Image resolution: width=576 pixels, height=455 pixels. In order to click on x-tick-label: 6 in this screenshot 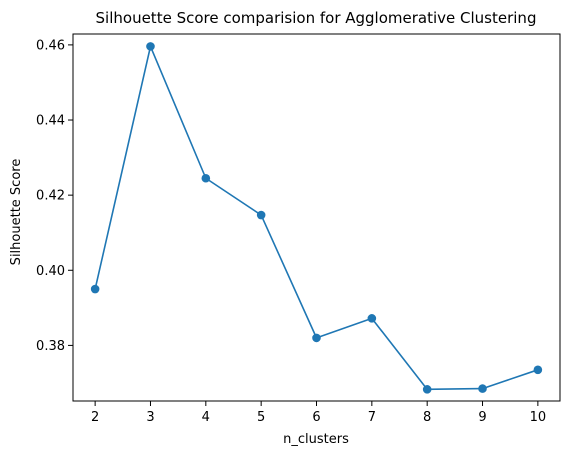, I will do `click(316, 417)`.